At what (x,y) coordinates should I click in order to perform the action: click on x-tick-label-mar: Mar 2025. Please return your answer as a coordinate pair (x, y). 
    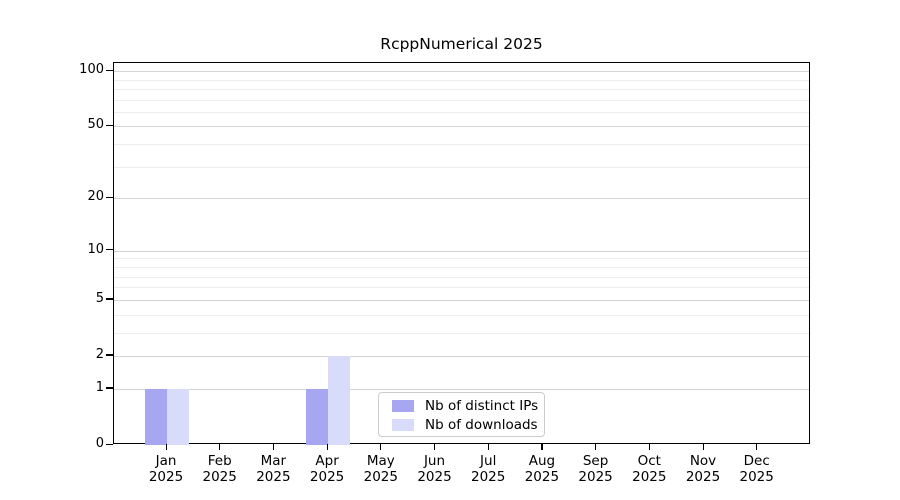
    Looking at the image, I should click on (273, 469).